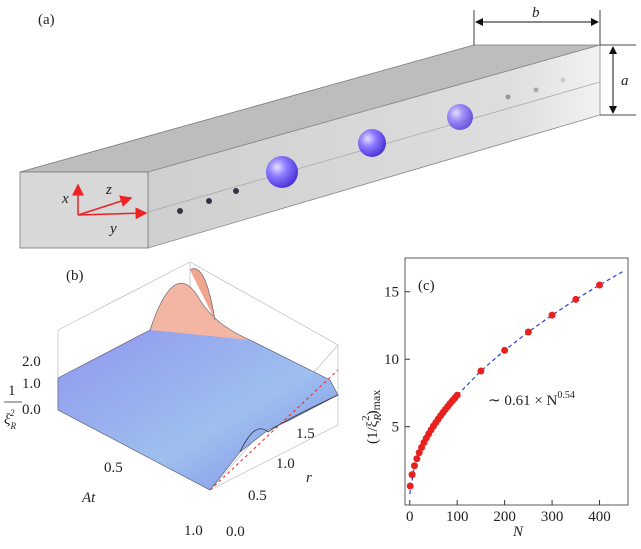  I want to click on surface, so click(198, 404).